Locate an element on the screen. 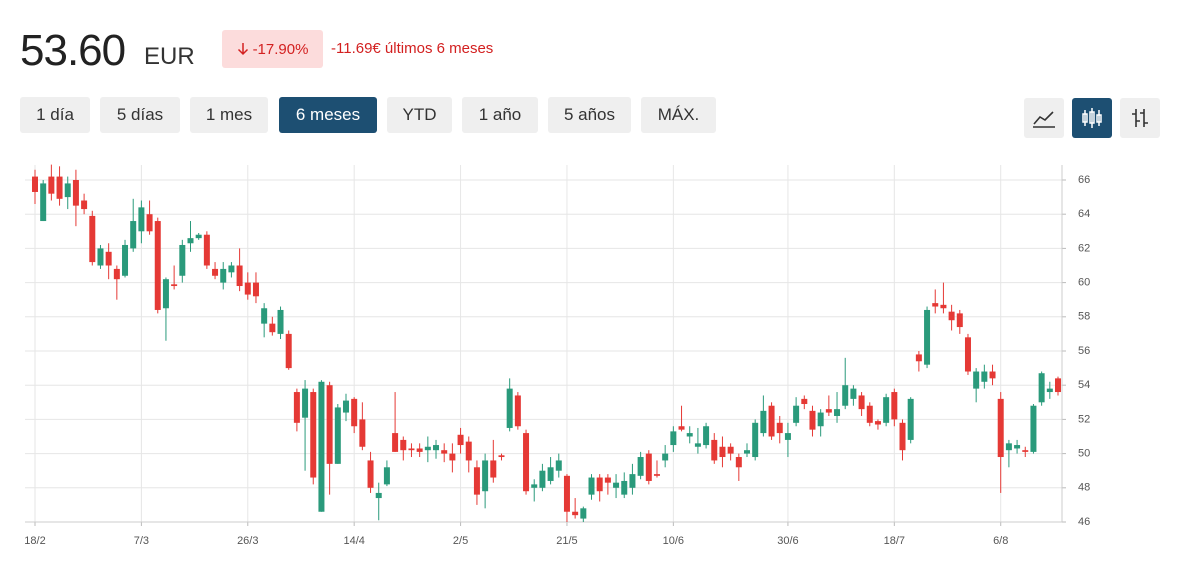 This screenshot has width=1180, height=573. range-button: 5 días is located at coordinates (140, 115).